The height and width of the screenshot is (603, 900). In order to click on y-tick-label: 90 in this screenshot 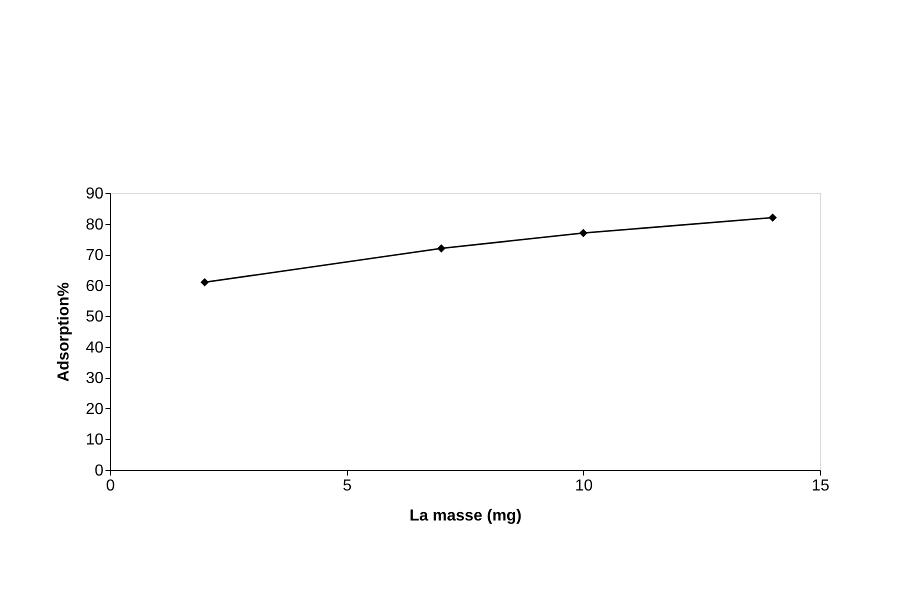, I will do `click(95, 194)`.